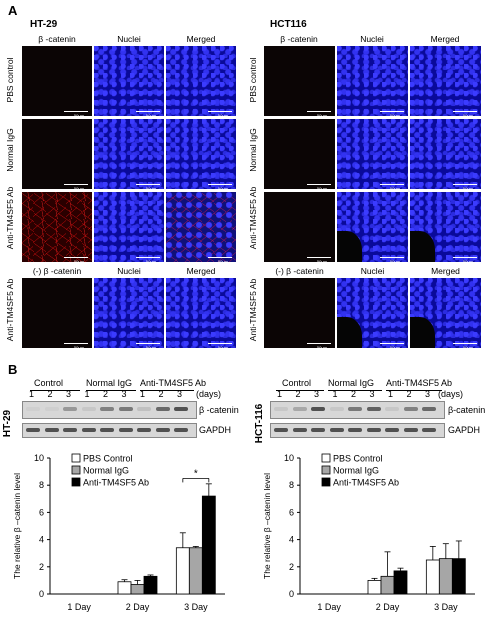  Describe the element at coordinates (57, 39) in the screenshot. I see `col-header-catenin-left: β -catenin` at that location.